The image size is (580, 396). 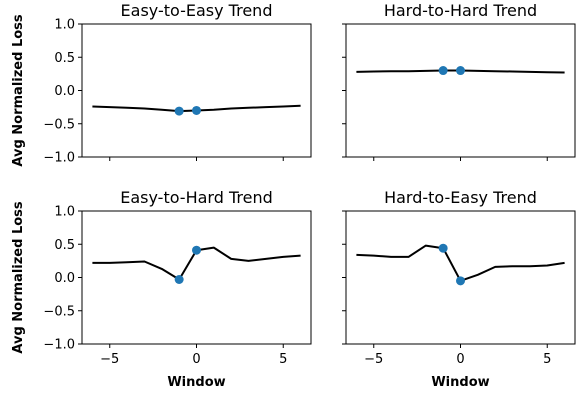 What do you see at coordinates (460, 10) in the screenshot?
I see `chart-title: Hard-to-Hard Trend` at bounding box center [460, 10].